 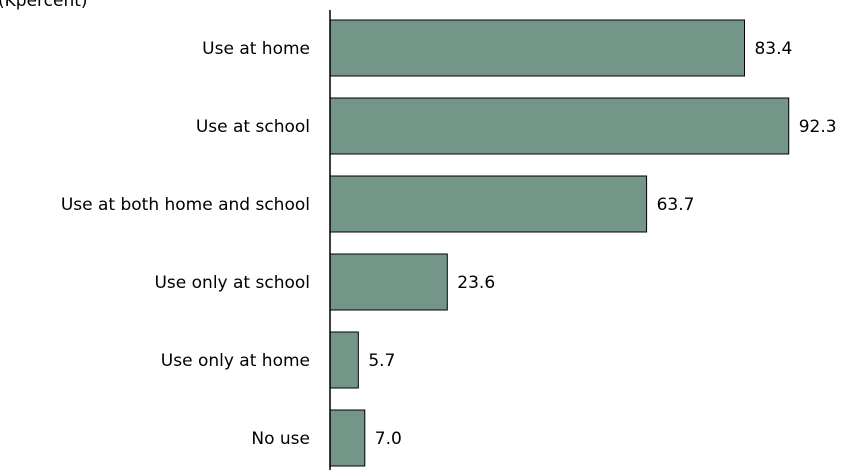 What do you see at coordinates (185, 205) in the screenshot?
I see `category-label-2: Use at both home and school` at bounding box center [185, 205].